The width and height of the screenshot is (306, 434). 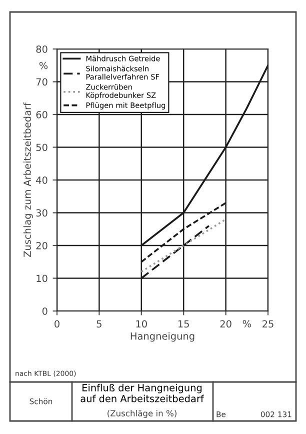 What do you see at coordinates (42, 49) in the screenshot?
I see `y-tick-label: 80` at bounding box center [42, 49].